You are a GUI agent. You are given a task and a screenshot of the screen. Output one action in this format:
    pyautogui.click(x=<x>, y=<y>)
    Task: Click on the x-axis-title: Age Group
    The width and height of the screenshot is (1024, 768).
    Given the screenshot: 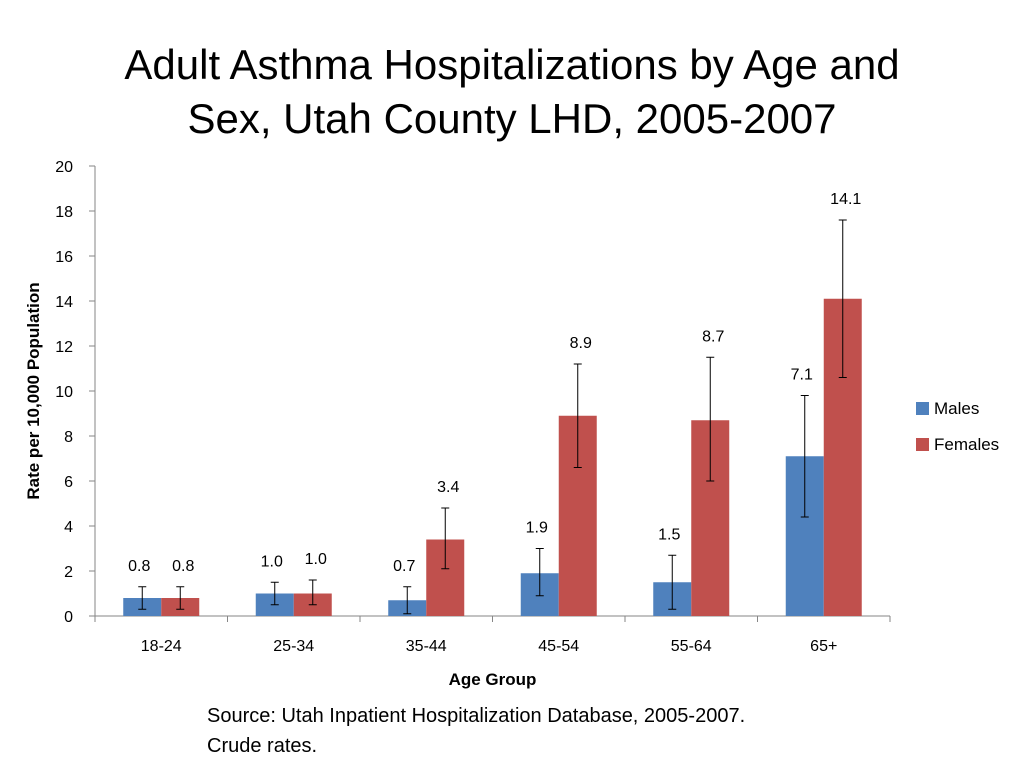 What is the action you would take?
    pyautogui.click(x=493, y=679)
    